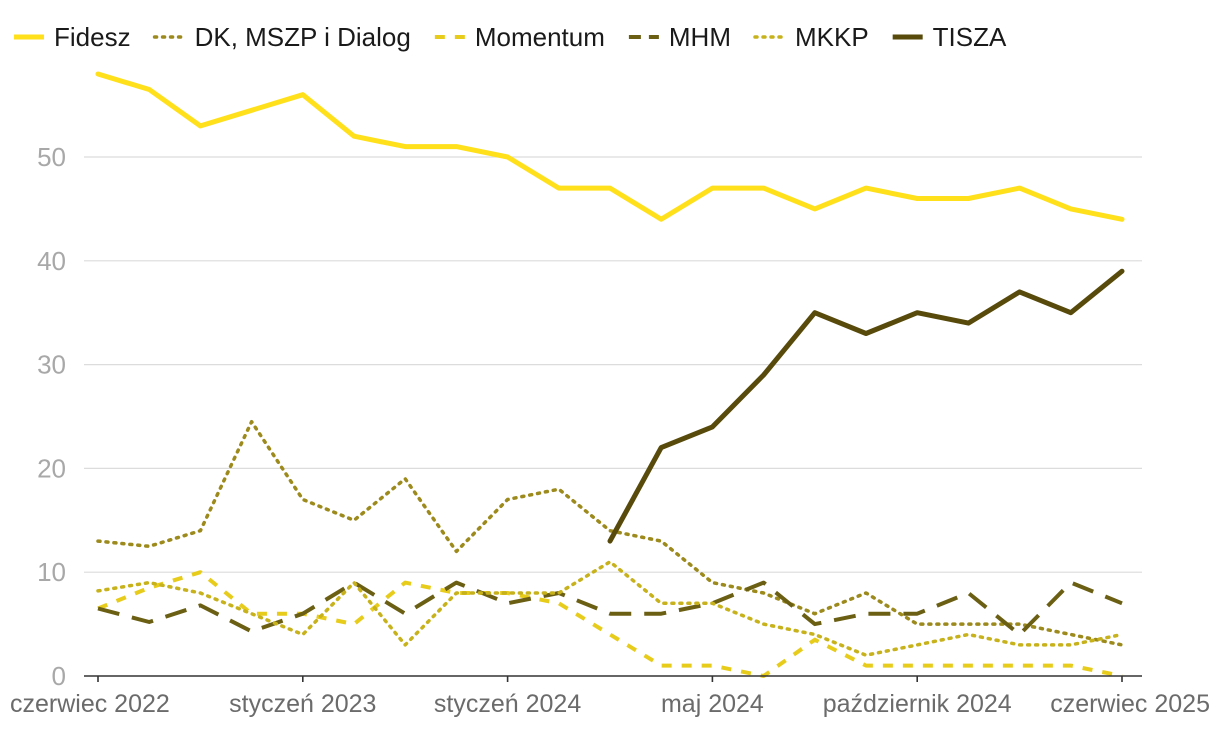  I want to click on y-tick-label: 50, so click(51, 157).